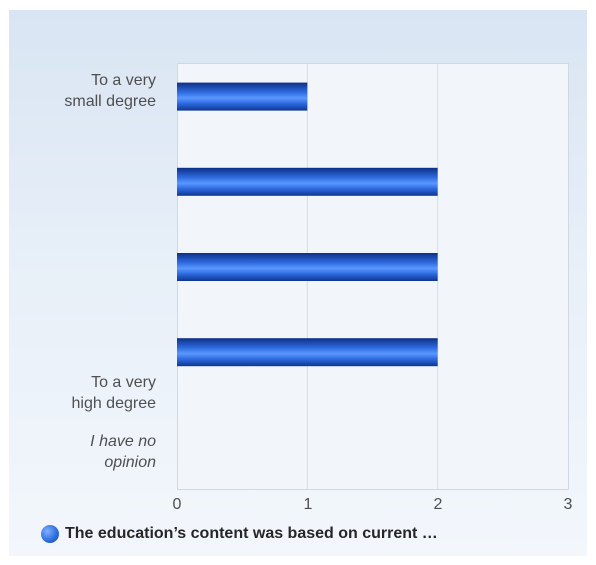  I want to click on legend-swatch, so click(50, 534).